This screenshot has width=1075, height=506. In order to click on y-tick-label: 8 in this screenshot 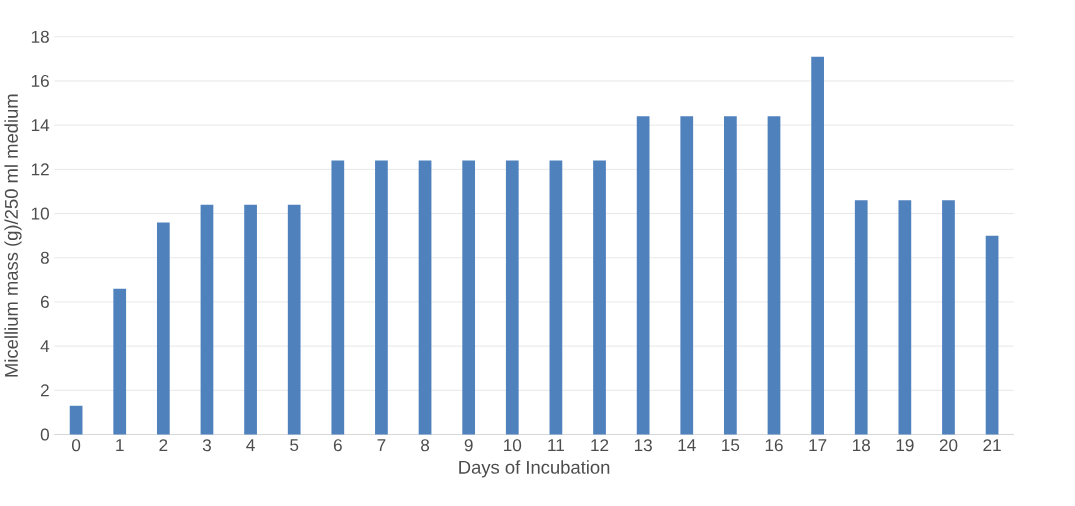, I will do `click(44, 257)`.